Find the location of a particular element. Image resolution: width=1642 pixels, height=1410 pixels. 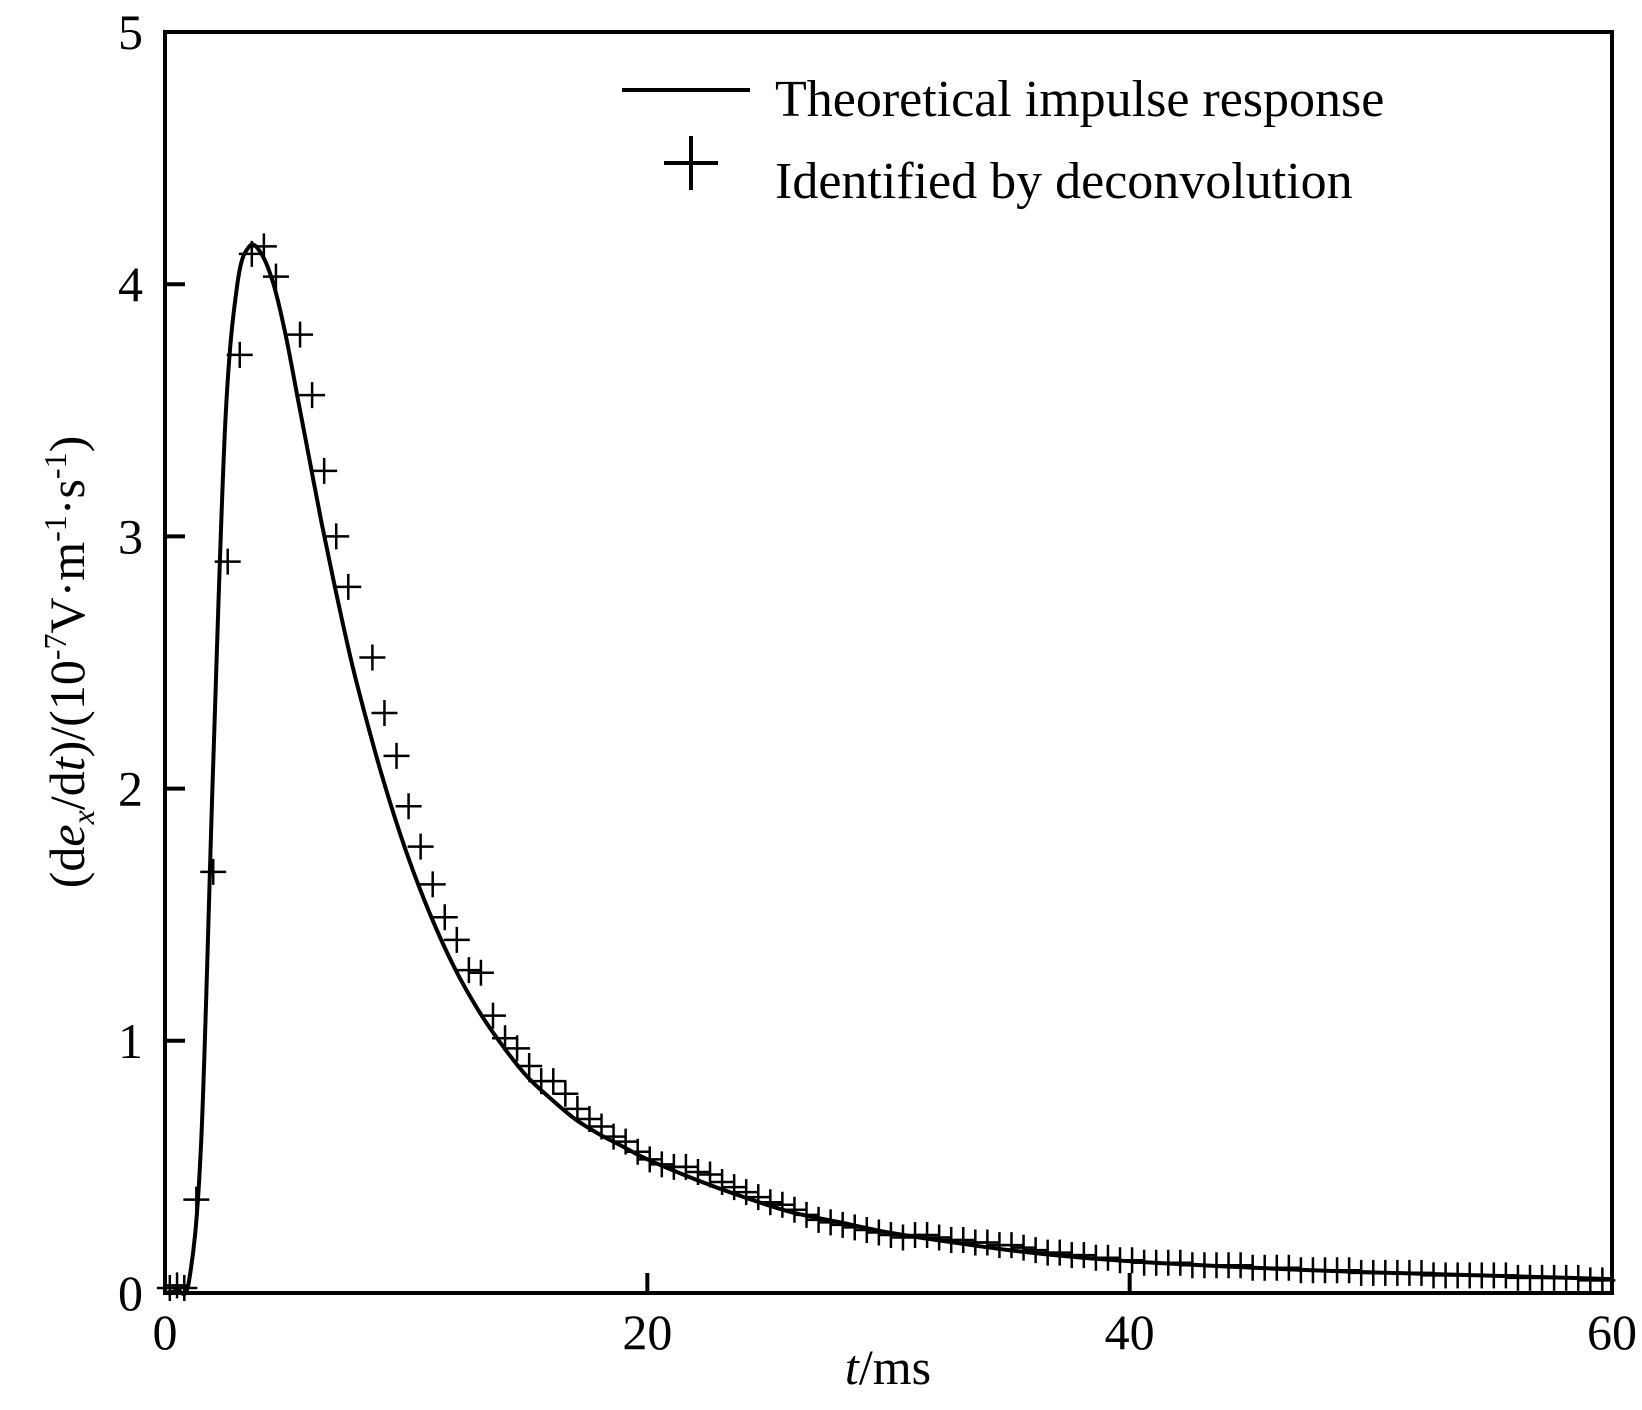

x-tick-label-20: 20 is located at coordinates (647, 1332).